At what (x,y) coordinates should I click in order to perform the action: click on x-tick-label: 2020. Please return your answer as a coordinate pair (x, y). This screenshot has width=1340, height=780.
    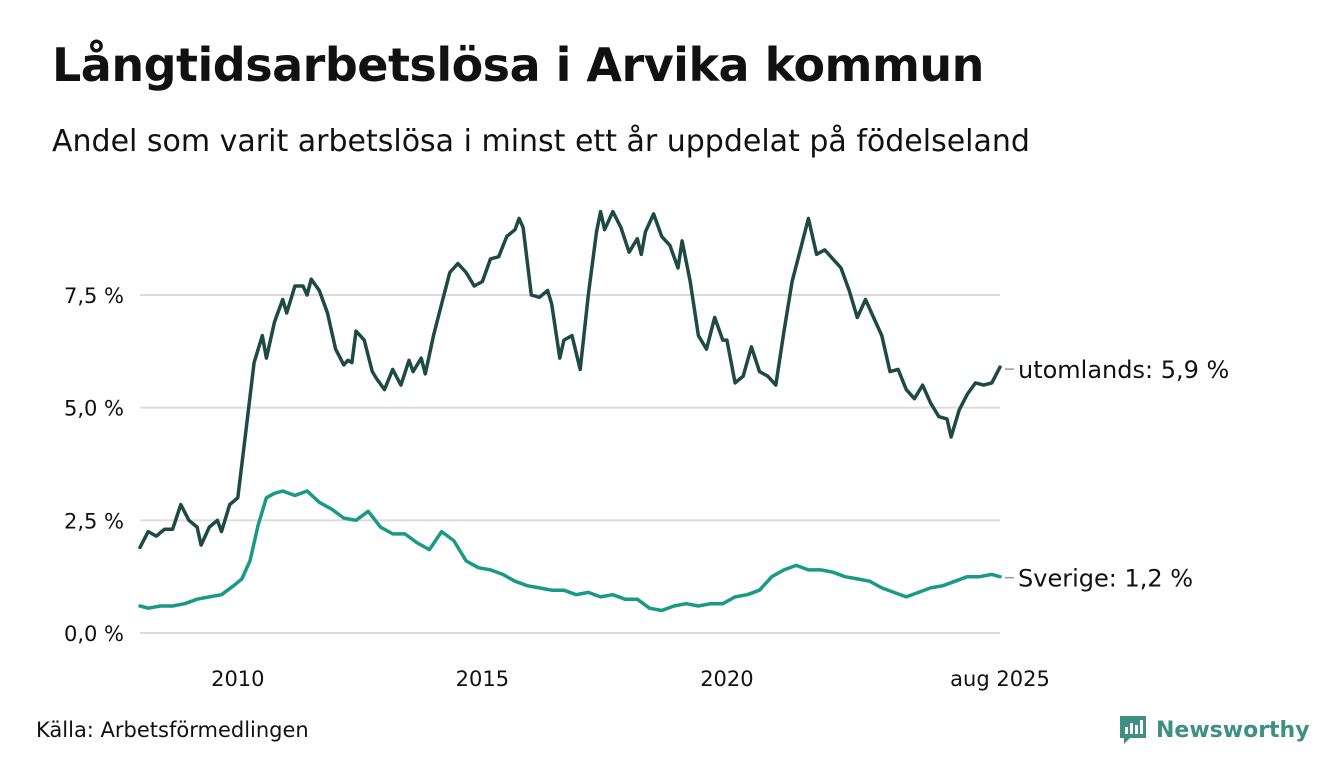
    Looking at the image, I should click on (726, 679).